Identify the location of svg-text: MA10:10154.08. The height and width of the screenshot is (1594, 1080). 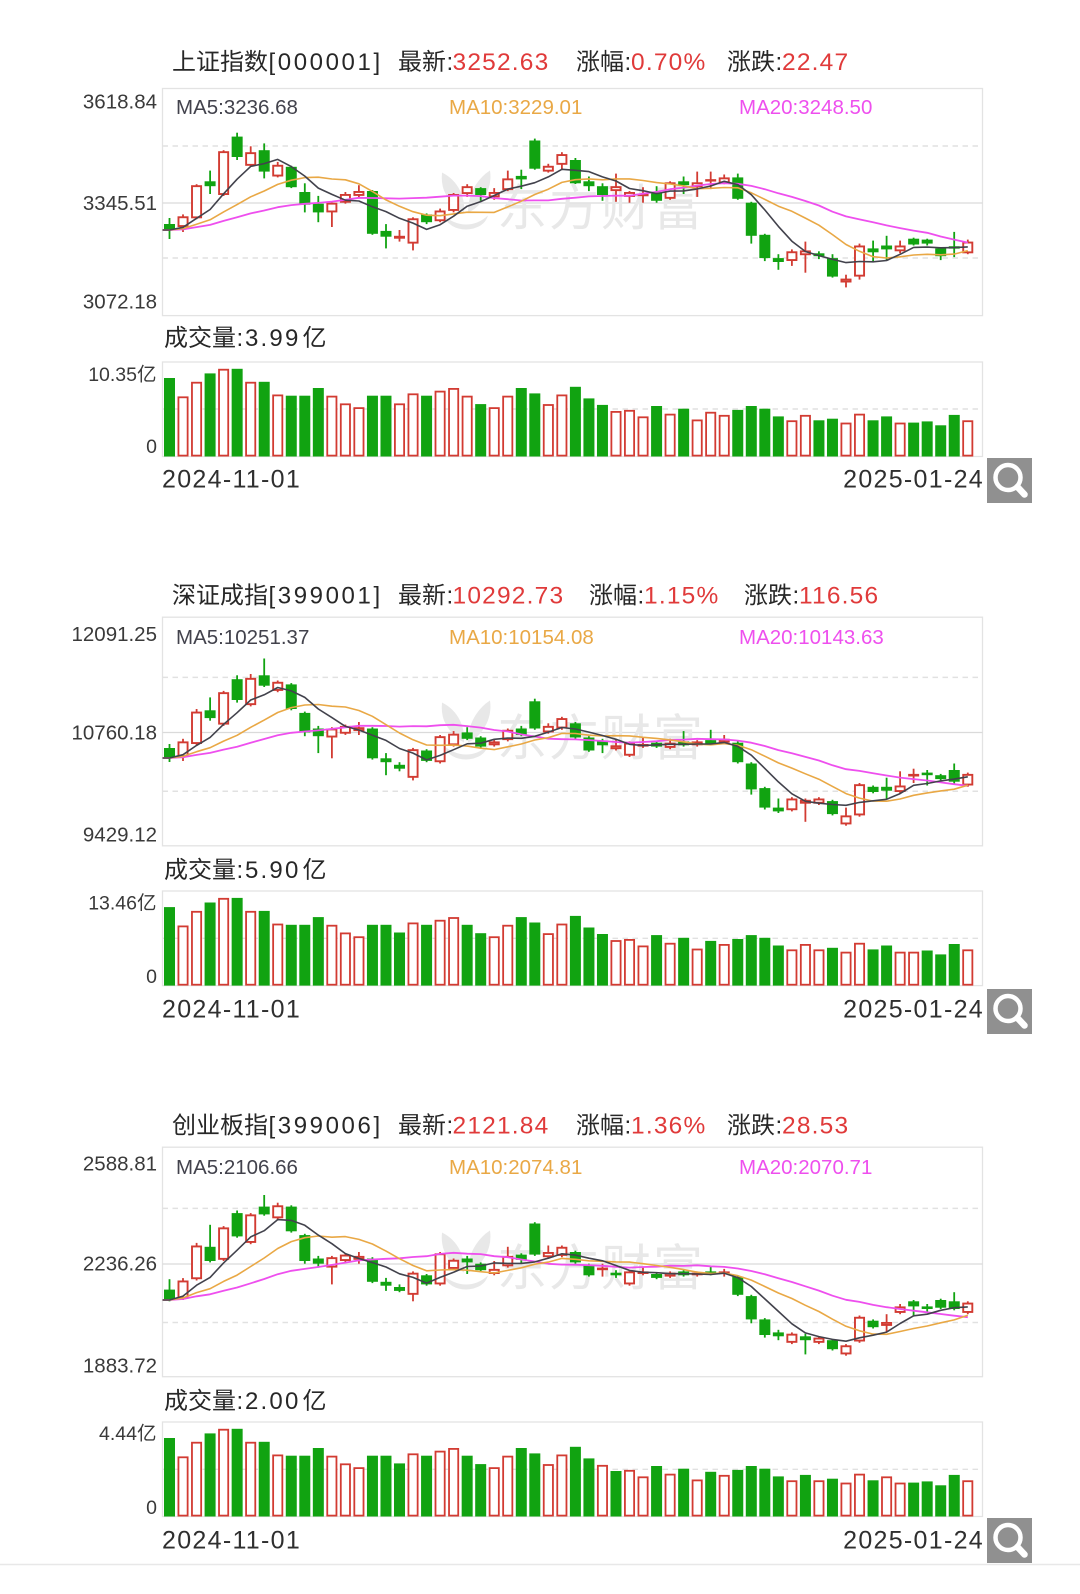
(521, 637).